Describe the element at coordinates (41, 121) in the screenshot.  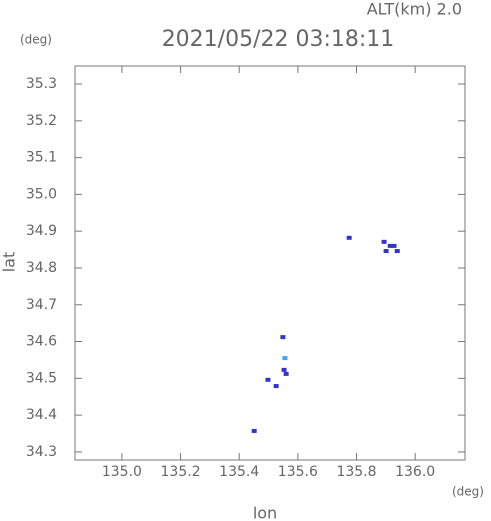
I see `y-tick-label: 35.2` at that location.